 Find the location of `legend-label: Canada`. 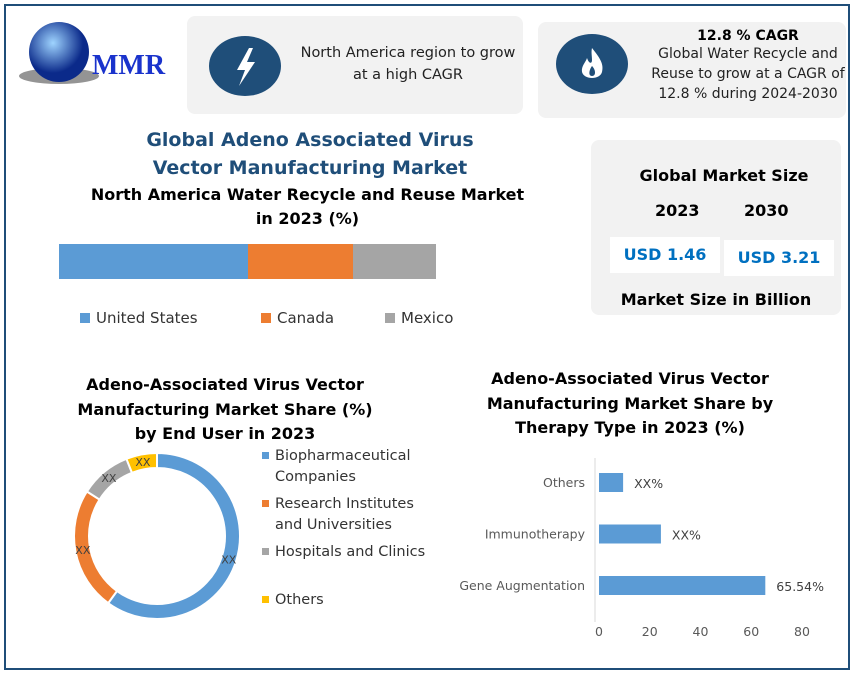

legend-label: Canada is located at coordinates (306, 318).